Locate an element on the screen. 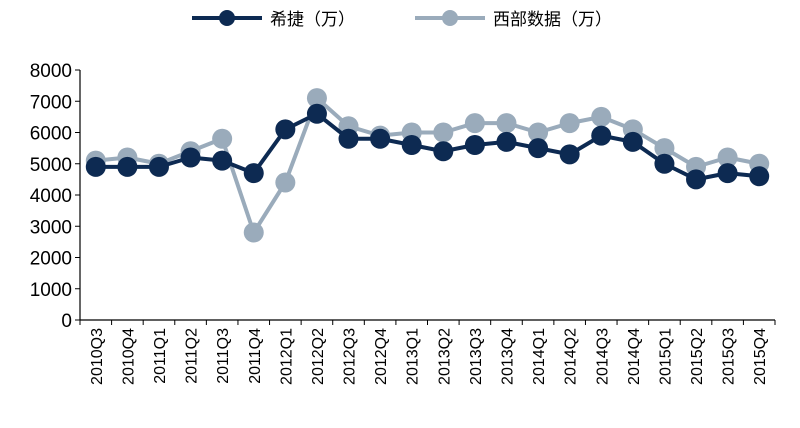 The image size is (800, 428). legend-item-western-digital: 西部数据（万） is located at coordinates (513, 20).